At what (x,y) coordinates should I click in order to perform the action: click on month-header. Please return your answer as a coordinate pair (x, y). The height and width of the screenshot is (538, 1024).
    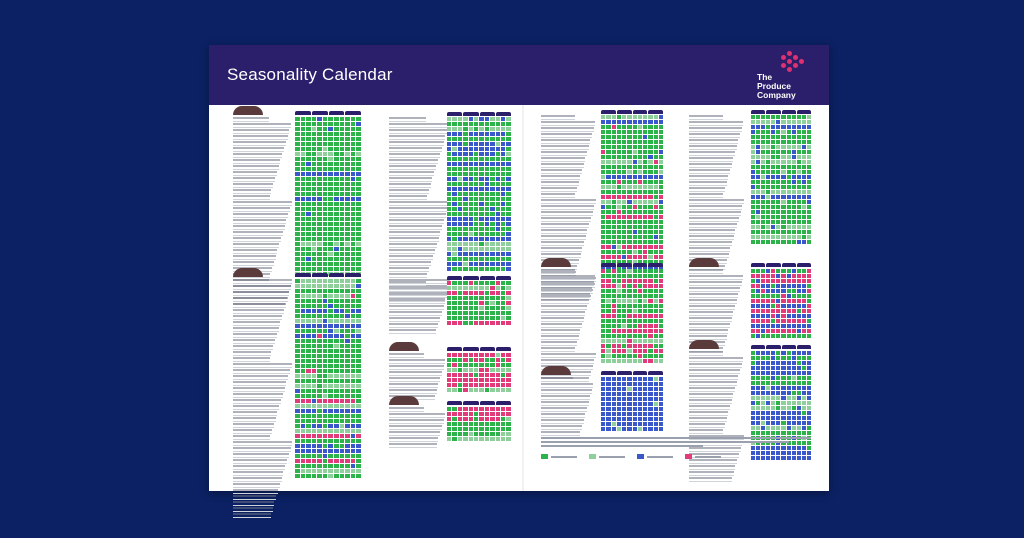
    Looking at the image, I should click on (479, 114).